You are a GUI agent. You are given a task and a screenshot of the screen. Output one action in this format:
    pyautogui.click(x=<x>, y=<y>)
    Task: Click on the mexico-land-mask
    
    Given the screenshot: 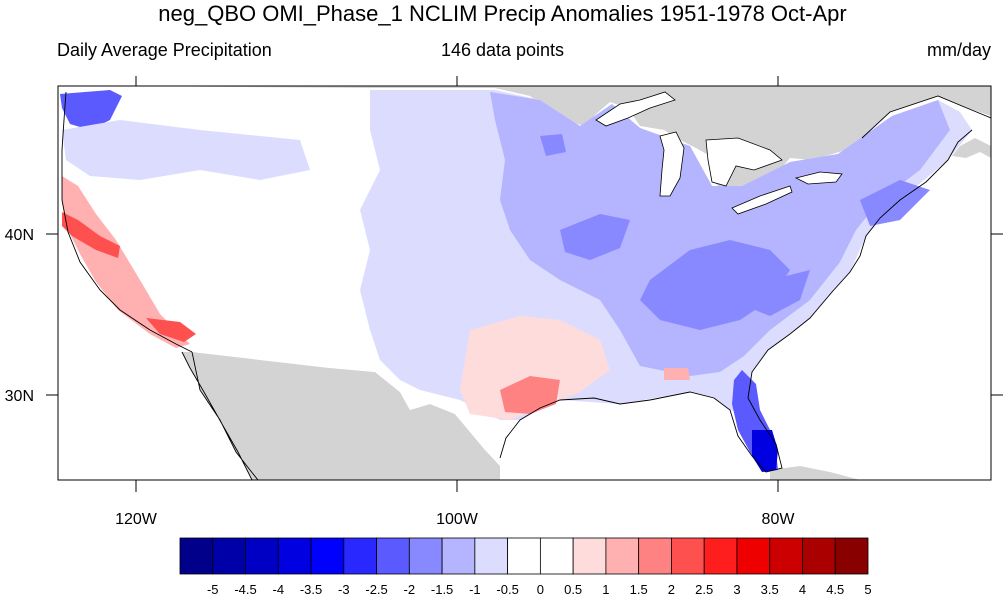 What is the action you would take?
    pyautogui.click(x=346, y=416)
    